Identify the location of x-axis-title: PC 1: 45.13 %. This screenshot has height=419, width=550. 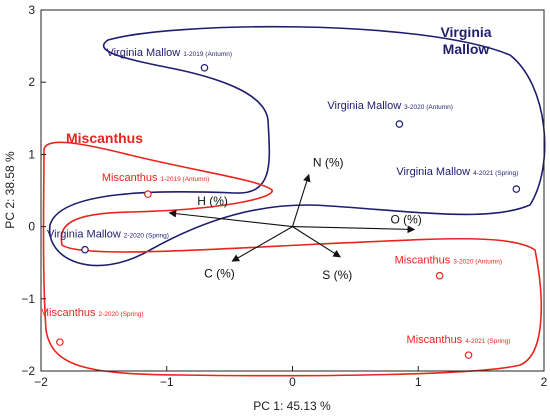
(292, 406).